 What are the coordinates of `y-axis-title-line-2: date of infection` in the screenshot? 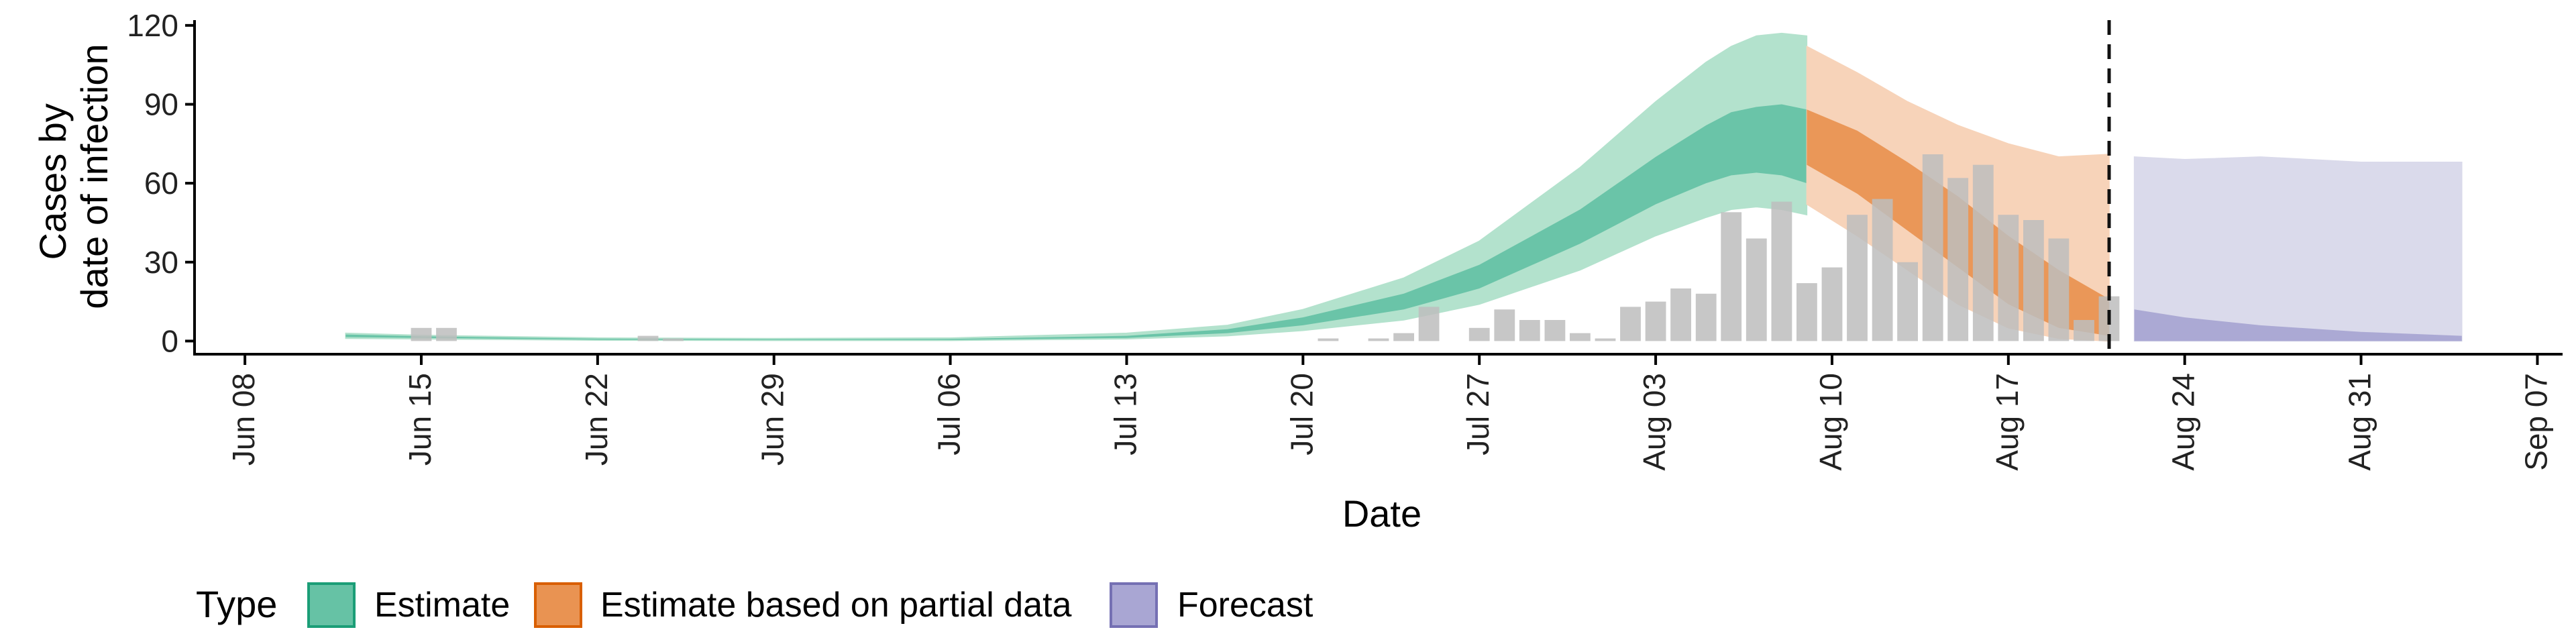 It's located at (94, 176).